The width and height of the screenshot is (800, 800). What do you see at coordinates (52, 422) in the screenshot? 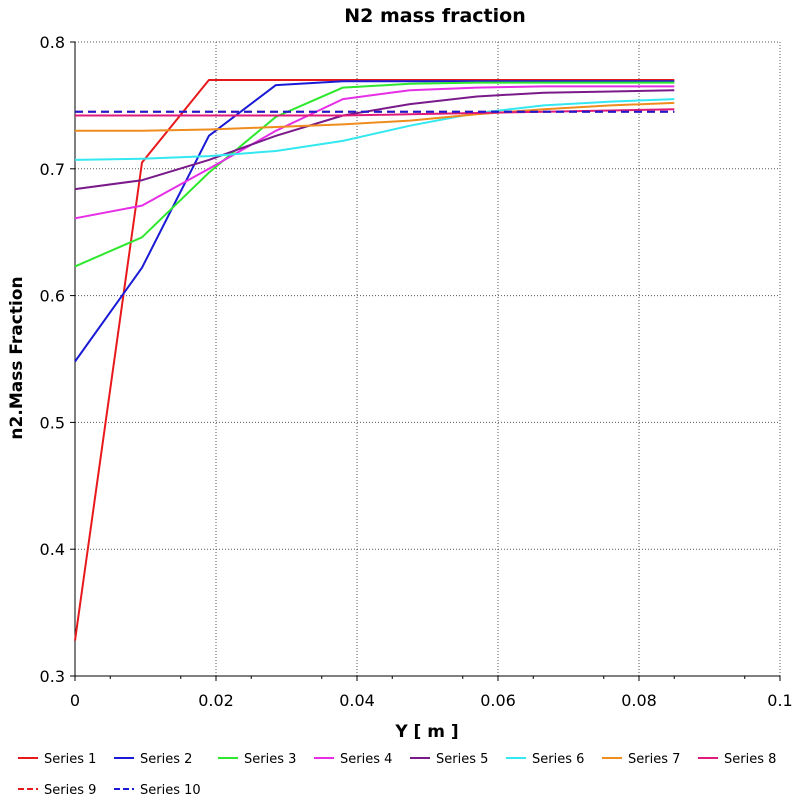
I see `y-tick-label: 0.5` at bounding box center [52, 422].